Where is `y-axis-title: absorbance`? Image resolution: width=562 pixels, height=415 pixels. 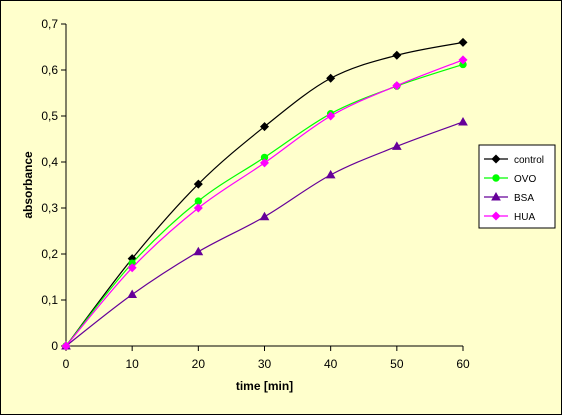
y-axis-title: absorbance is located at coordinates (28, 185).